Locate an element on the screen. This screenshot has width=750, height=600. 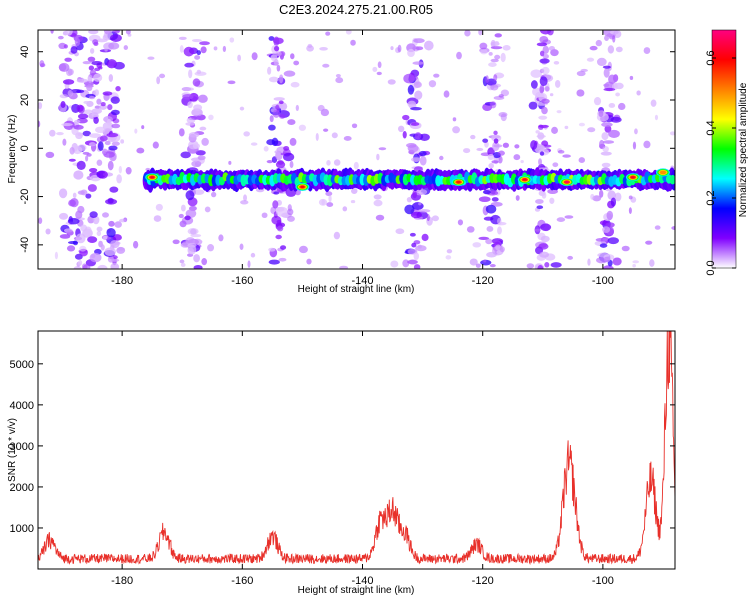
spectrogram-x-label: Height of straight line (km) is located at coordinates (356, 289).